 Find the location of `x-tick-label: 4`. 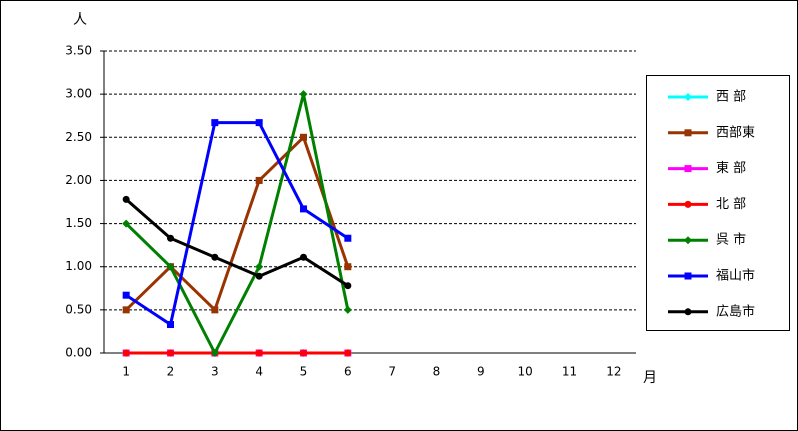

x-tick-label: 4 is located at coordinates (259, 372).